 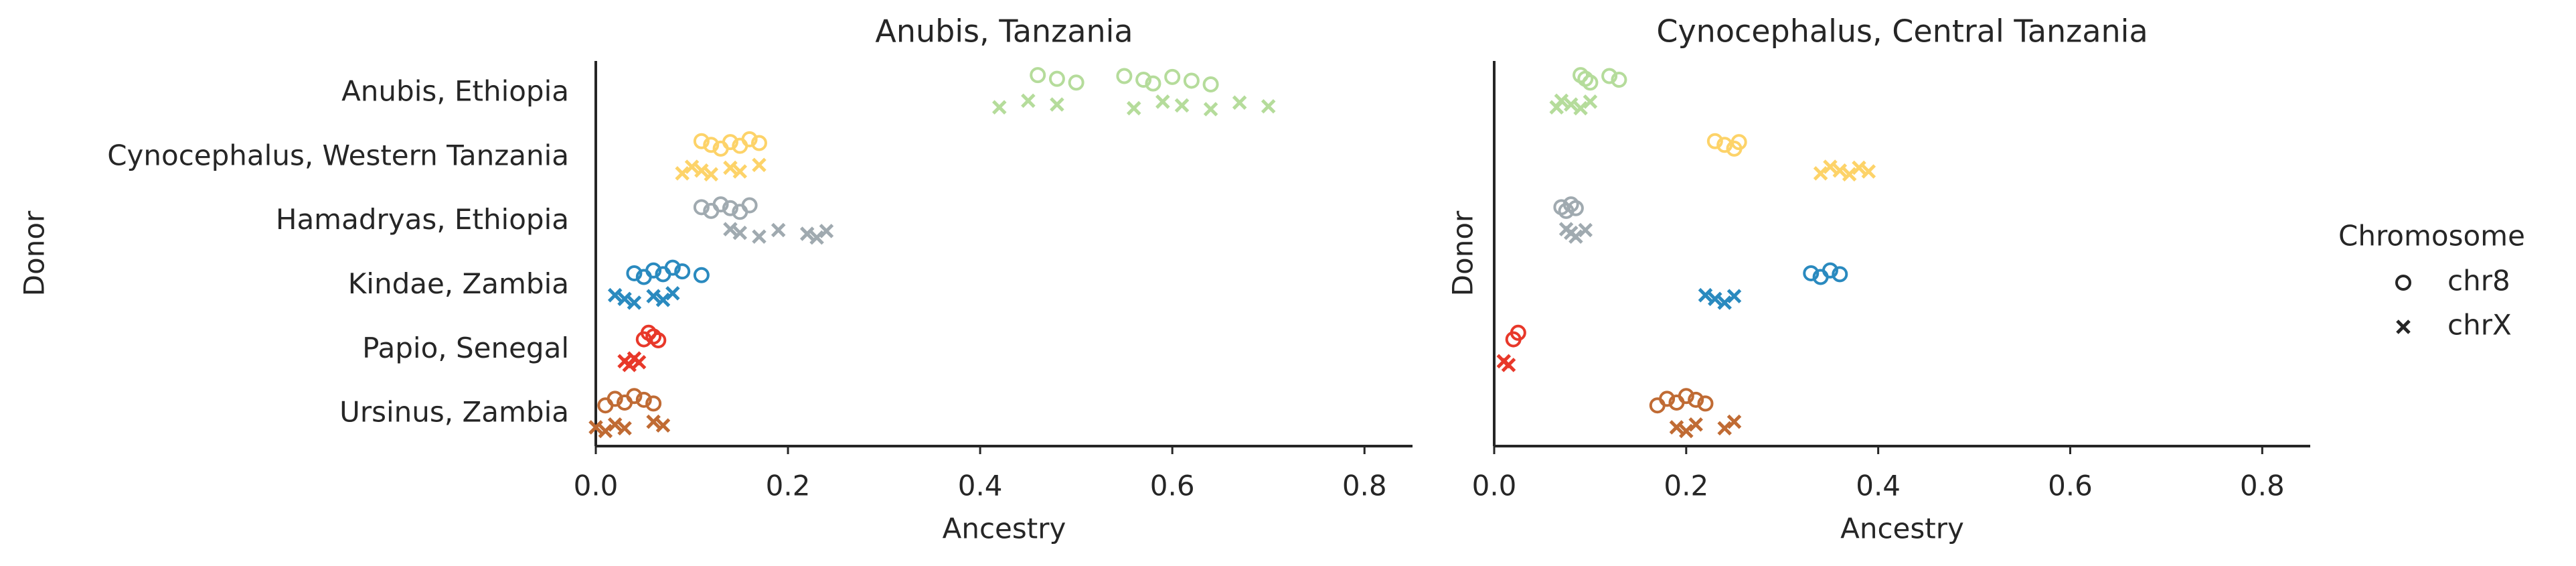 I want to click on y-tick-label: Ursinus, Zambia, so click(x=454, y=412).